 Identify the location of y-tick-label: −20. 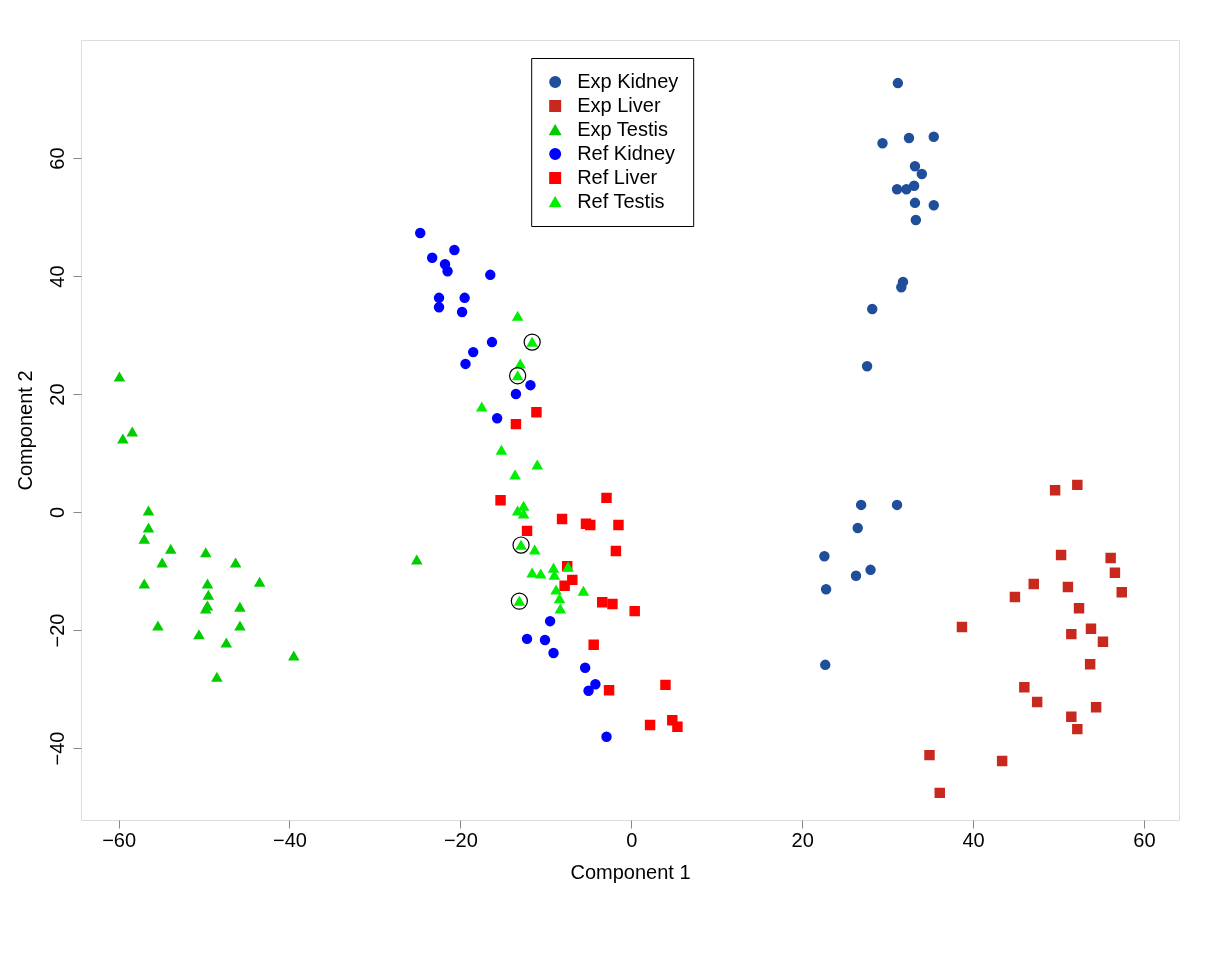
(56, 630).